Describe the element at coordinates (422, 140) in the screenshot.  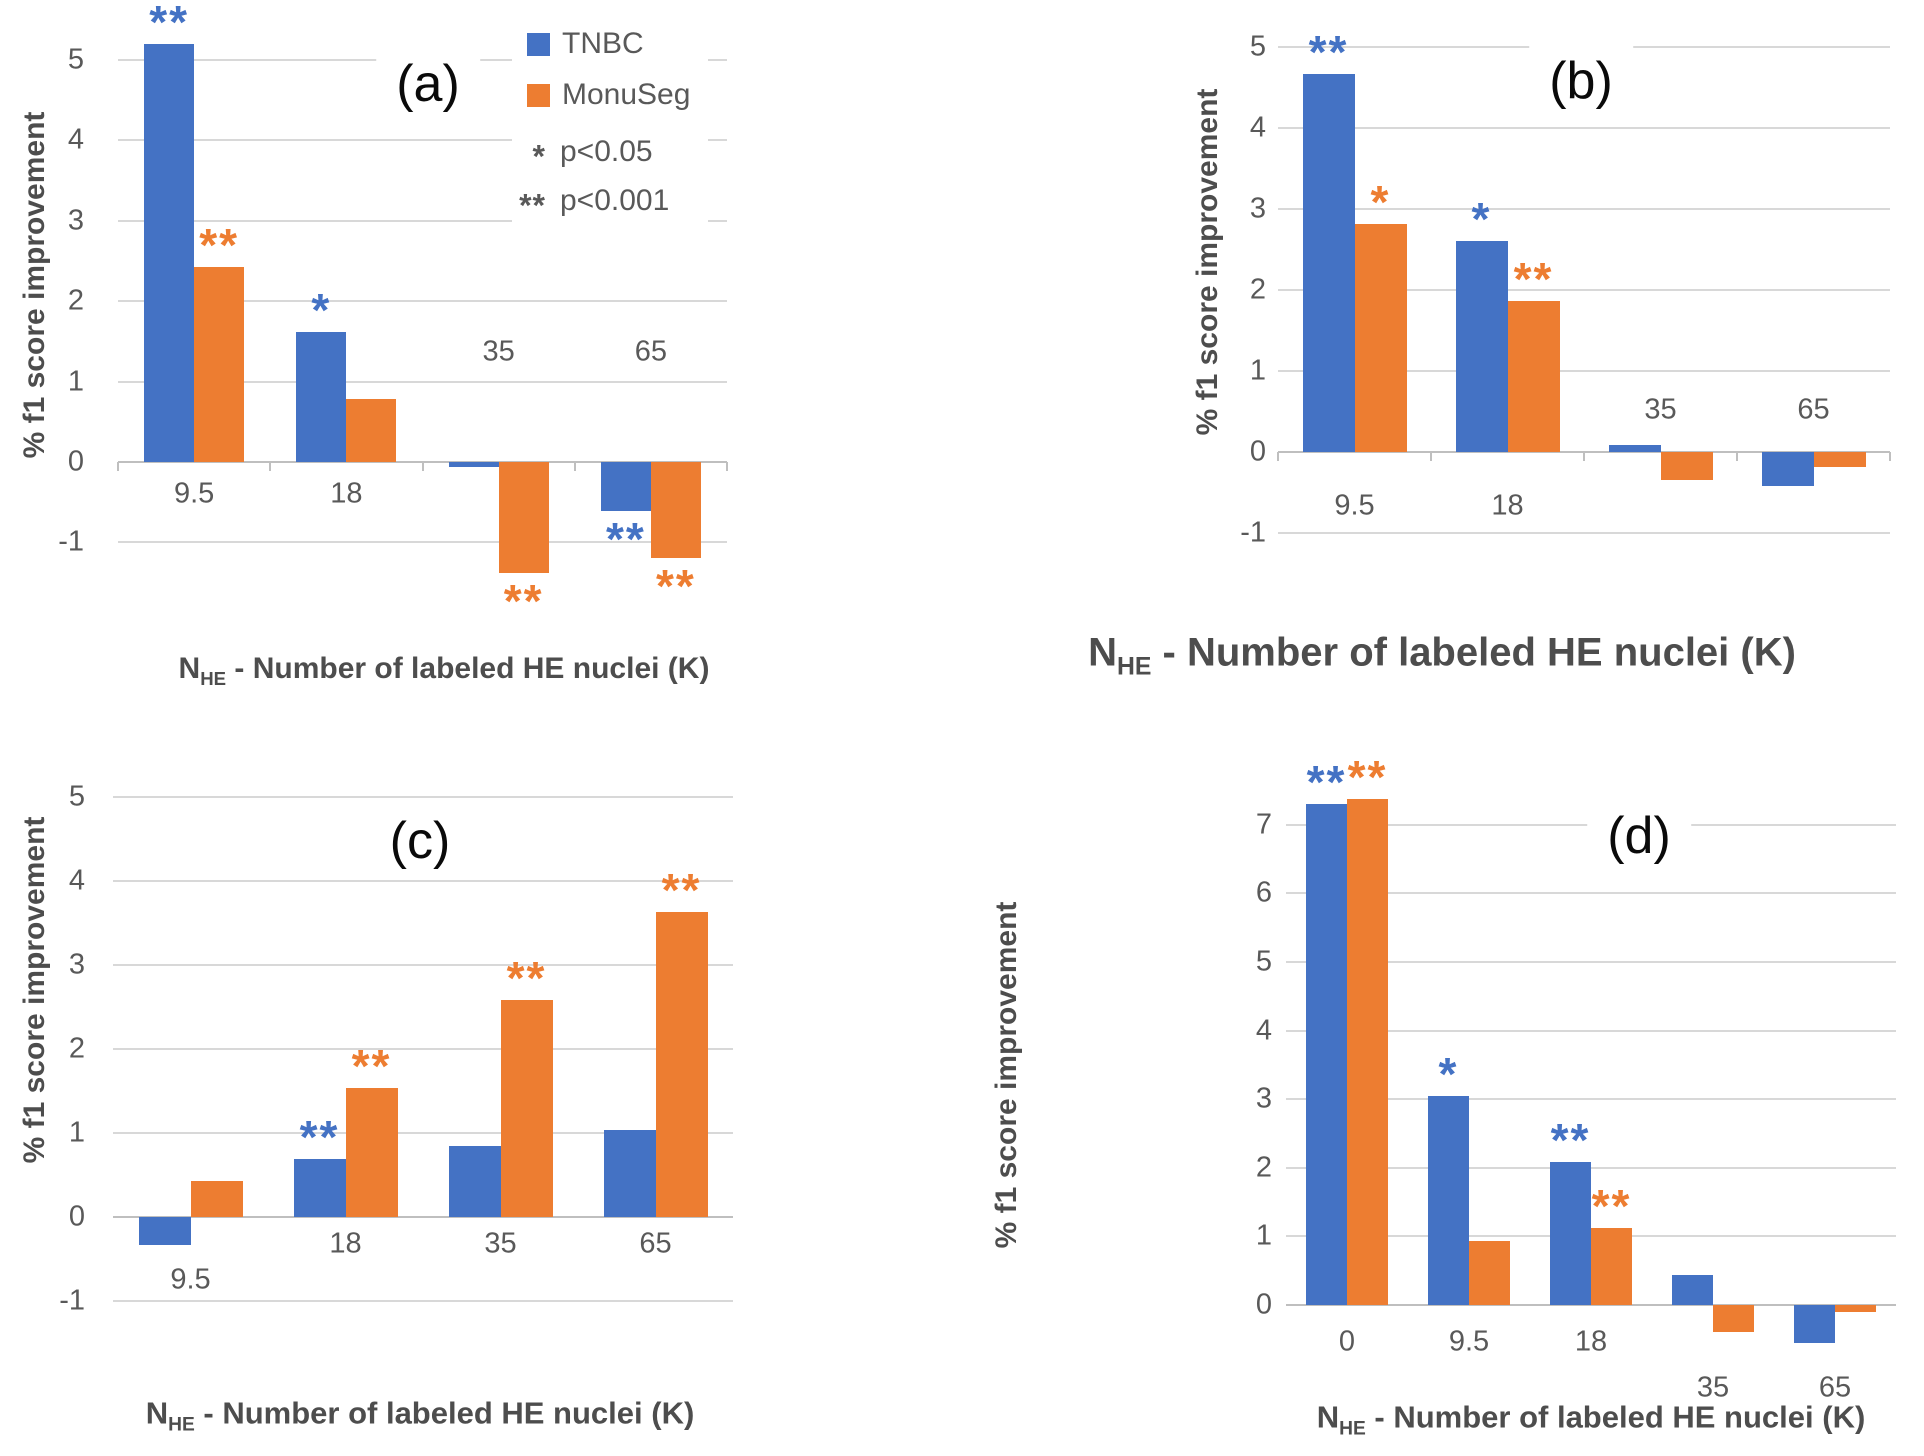
I see `gridline-y4-a` at that location.